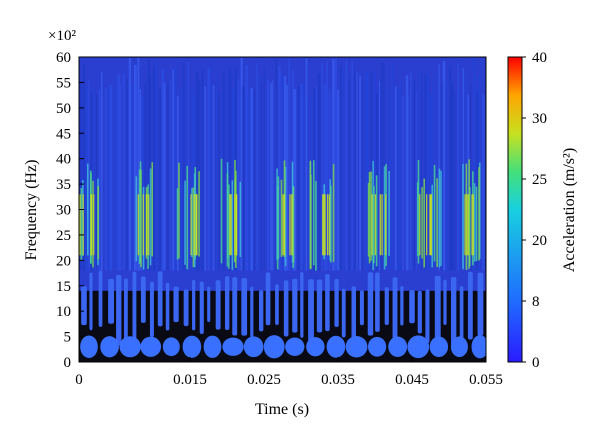 Image resolution: width=600 pixels, height=439 pixels. What do you see at coordinates (63, 109) in the screenshot?
I see `y-tick-label: 50` at bounding box center [63, 109].